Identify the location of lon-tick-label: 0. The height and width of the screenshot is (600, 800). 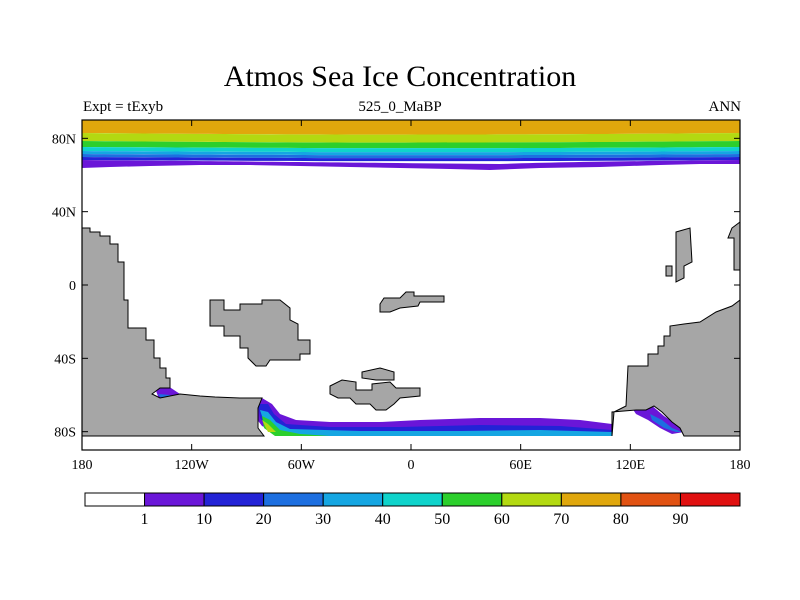
(411, 465).